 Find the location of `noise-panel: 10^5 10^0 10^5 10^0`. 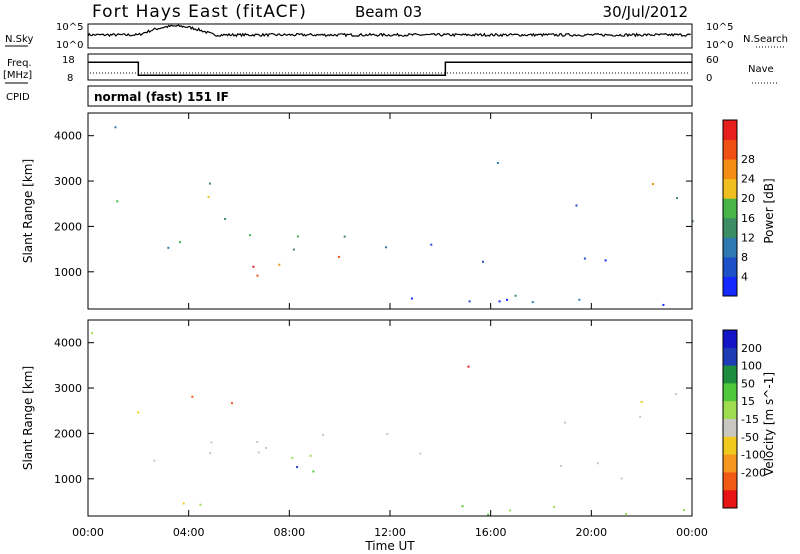

noise-panel: 10^5 10^0 10^5 10^0 is located at coordinates (394, 36).